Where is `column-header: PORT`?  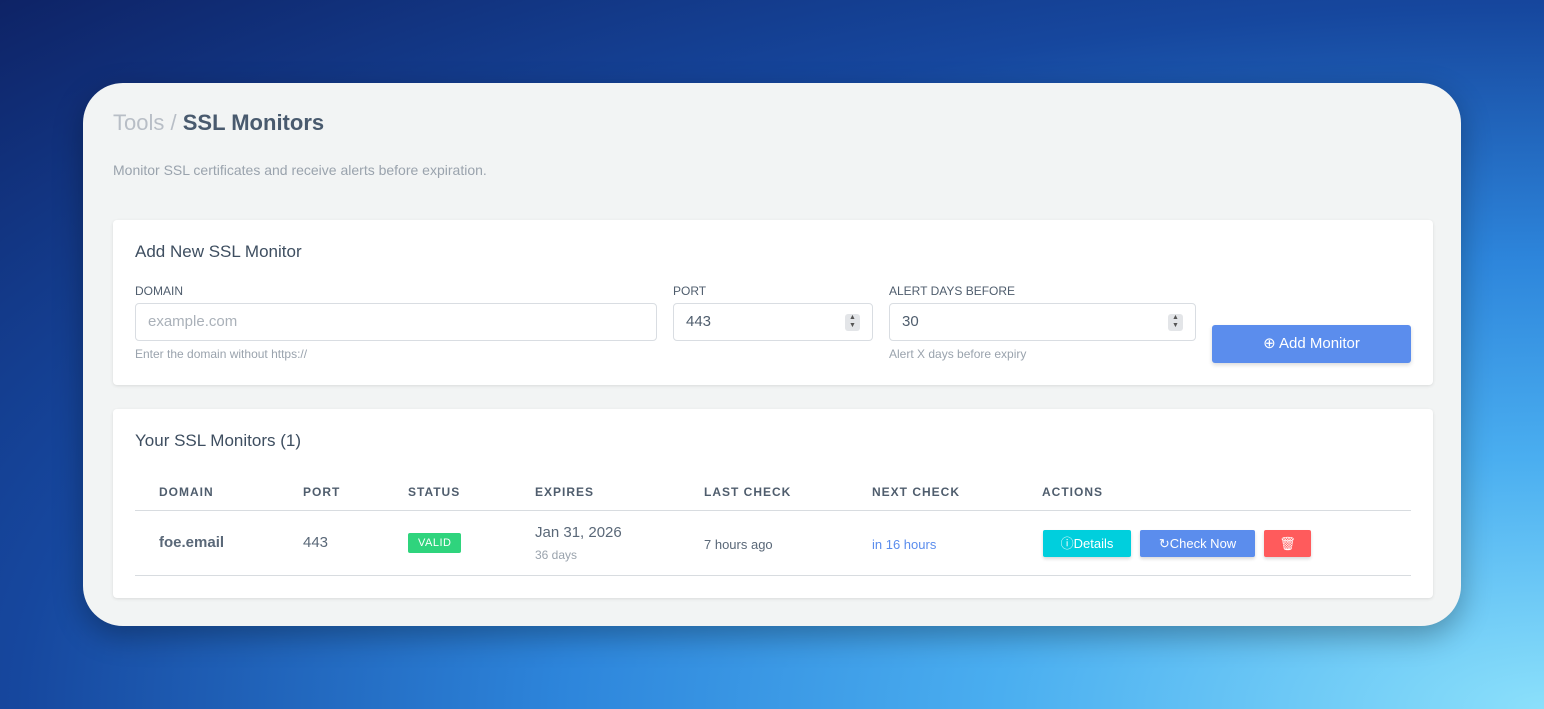 column-header: PORT is located at coordinates (322, 492).